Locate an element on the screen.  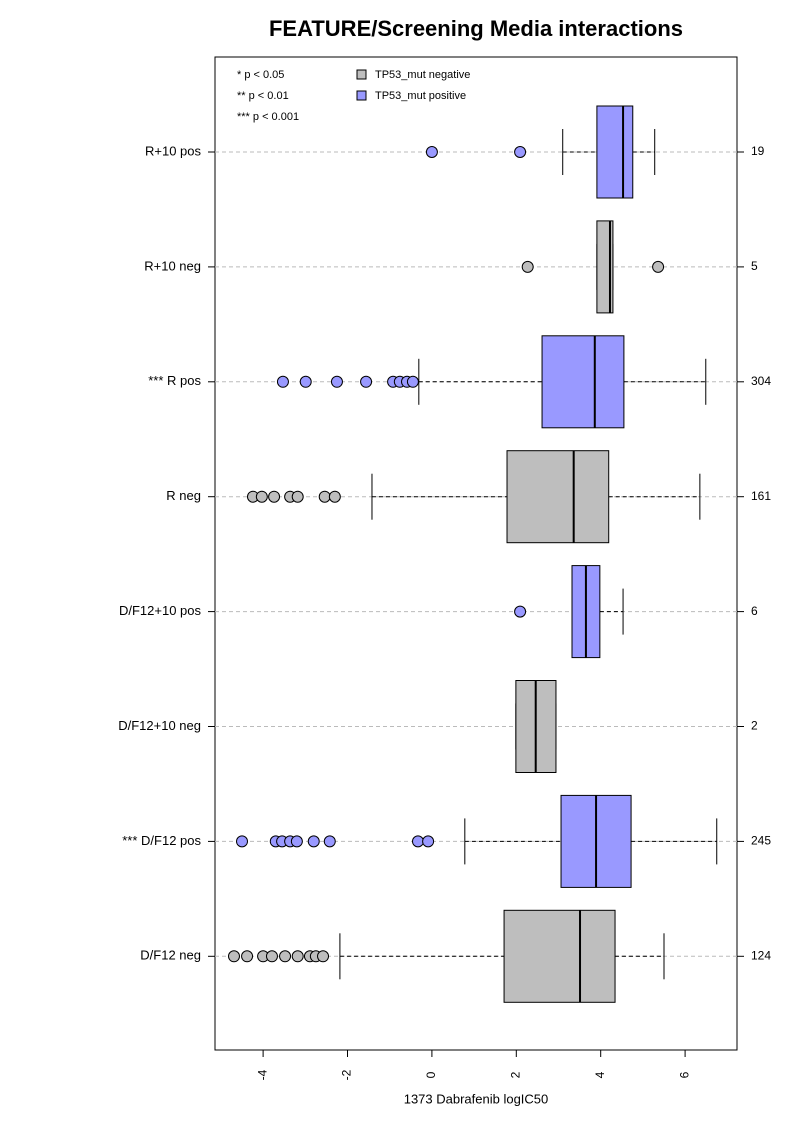
count-label: 304 is located at coordinates (761, 381).